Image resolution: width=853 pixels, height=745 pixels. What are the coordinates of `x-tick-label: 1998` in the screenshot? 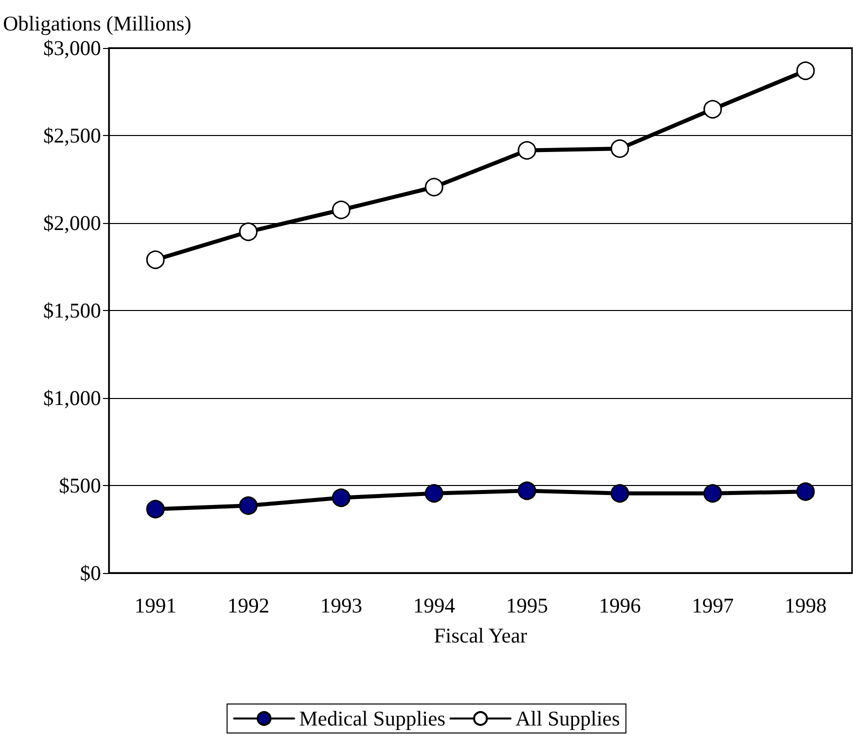 It's located at (805, 606).